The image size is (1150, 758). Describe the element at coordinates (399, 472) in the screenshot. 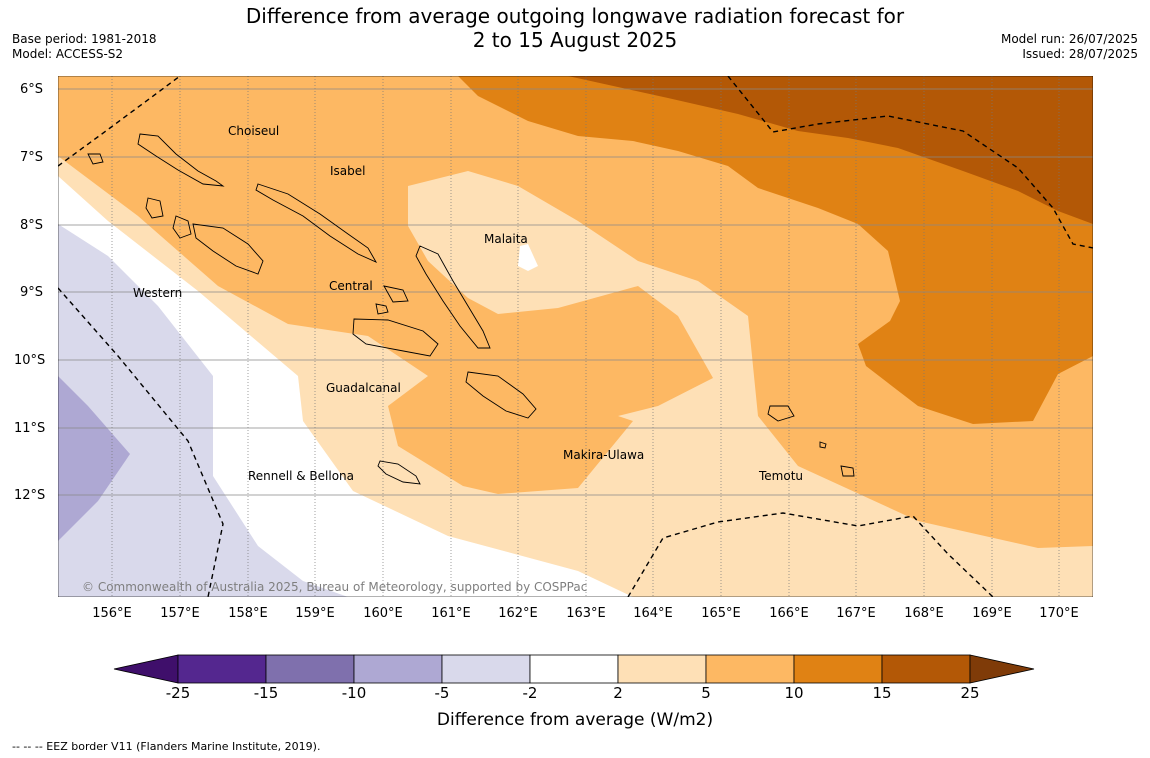

I see `rennell-island` at that location.